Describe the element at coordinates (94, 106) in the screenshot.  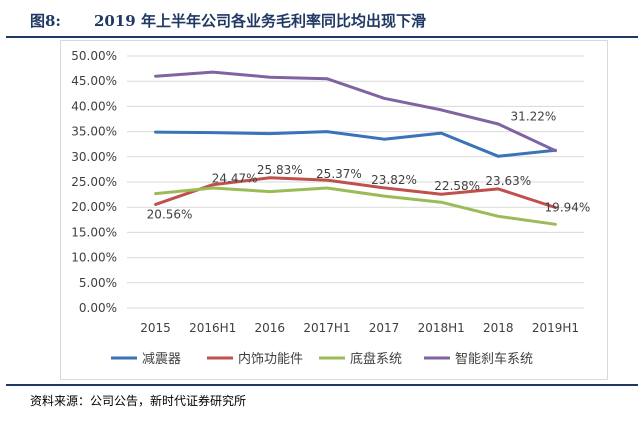
I see `y-tick-label: 40.00%` at that location.